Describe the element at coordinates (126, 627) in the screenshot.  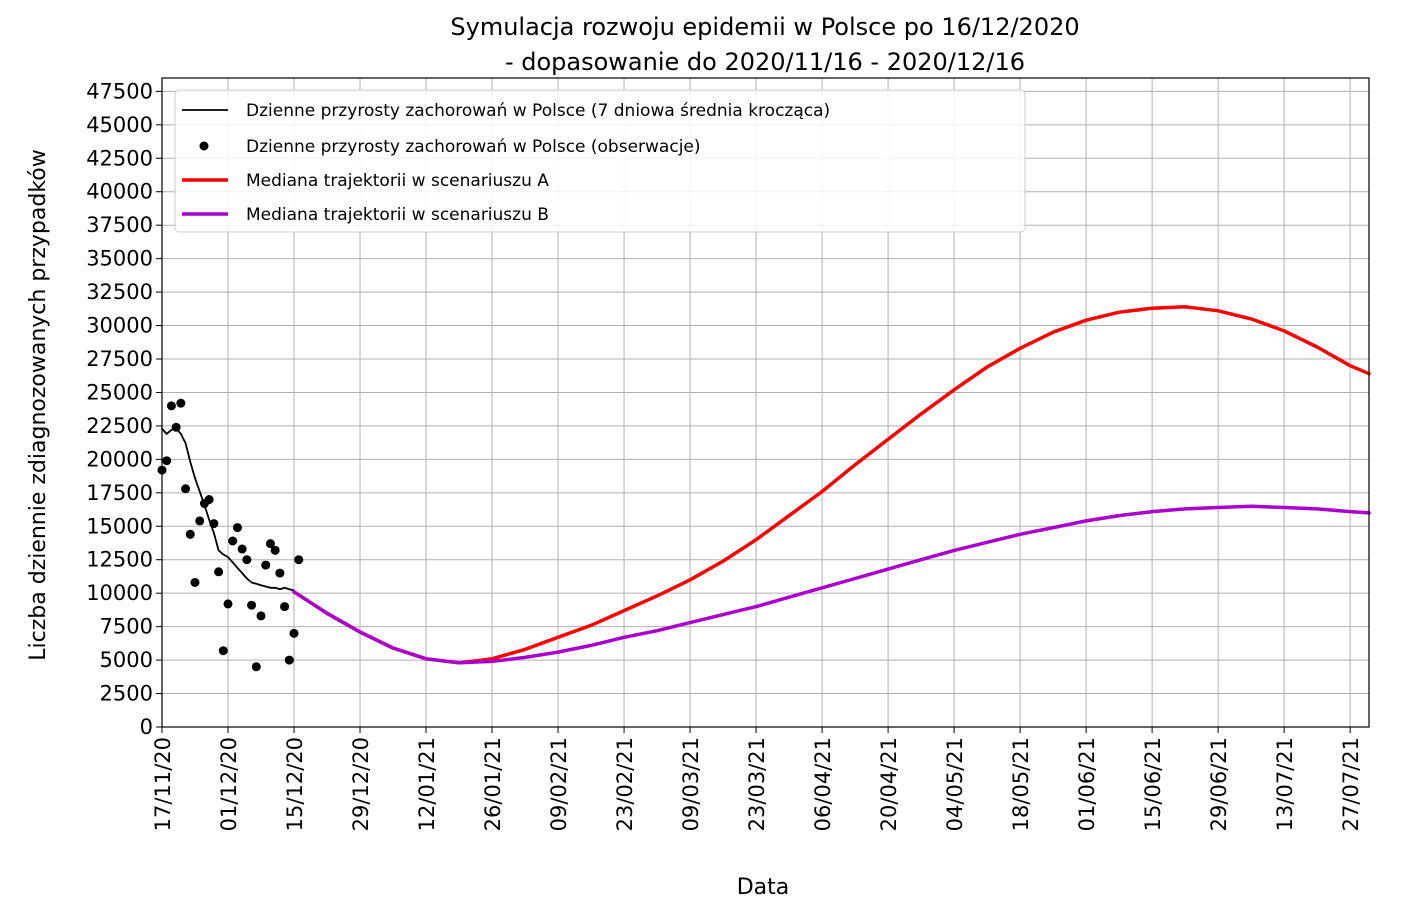
I see `y-tick-label: 7500` at that location.